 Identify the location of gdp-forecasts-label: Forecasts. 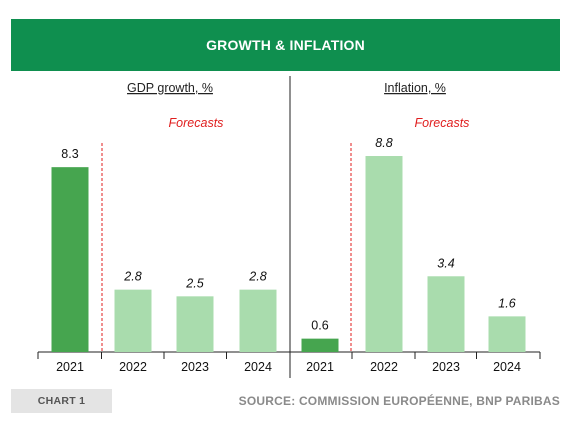
(196, 123).